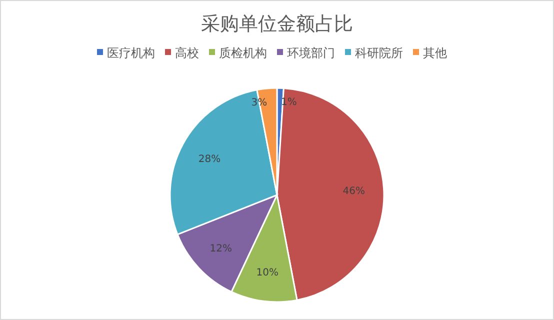 This screenshot has width=554, height=320. Describe the element at coordinates (267, 272) in the screenshot. I see `data-label: 10%` at that location.